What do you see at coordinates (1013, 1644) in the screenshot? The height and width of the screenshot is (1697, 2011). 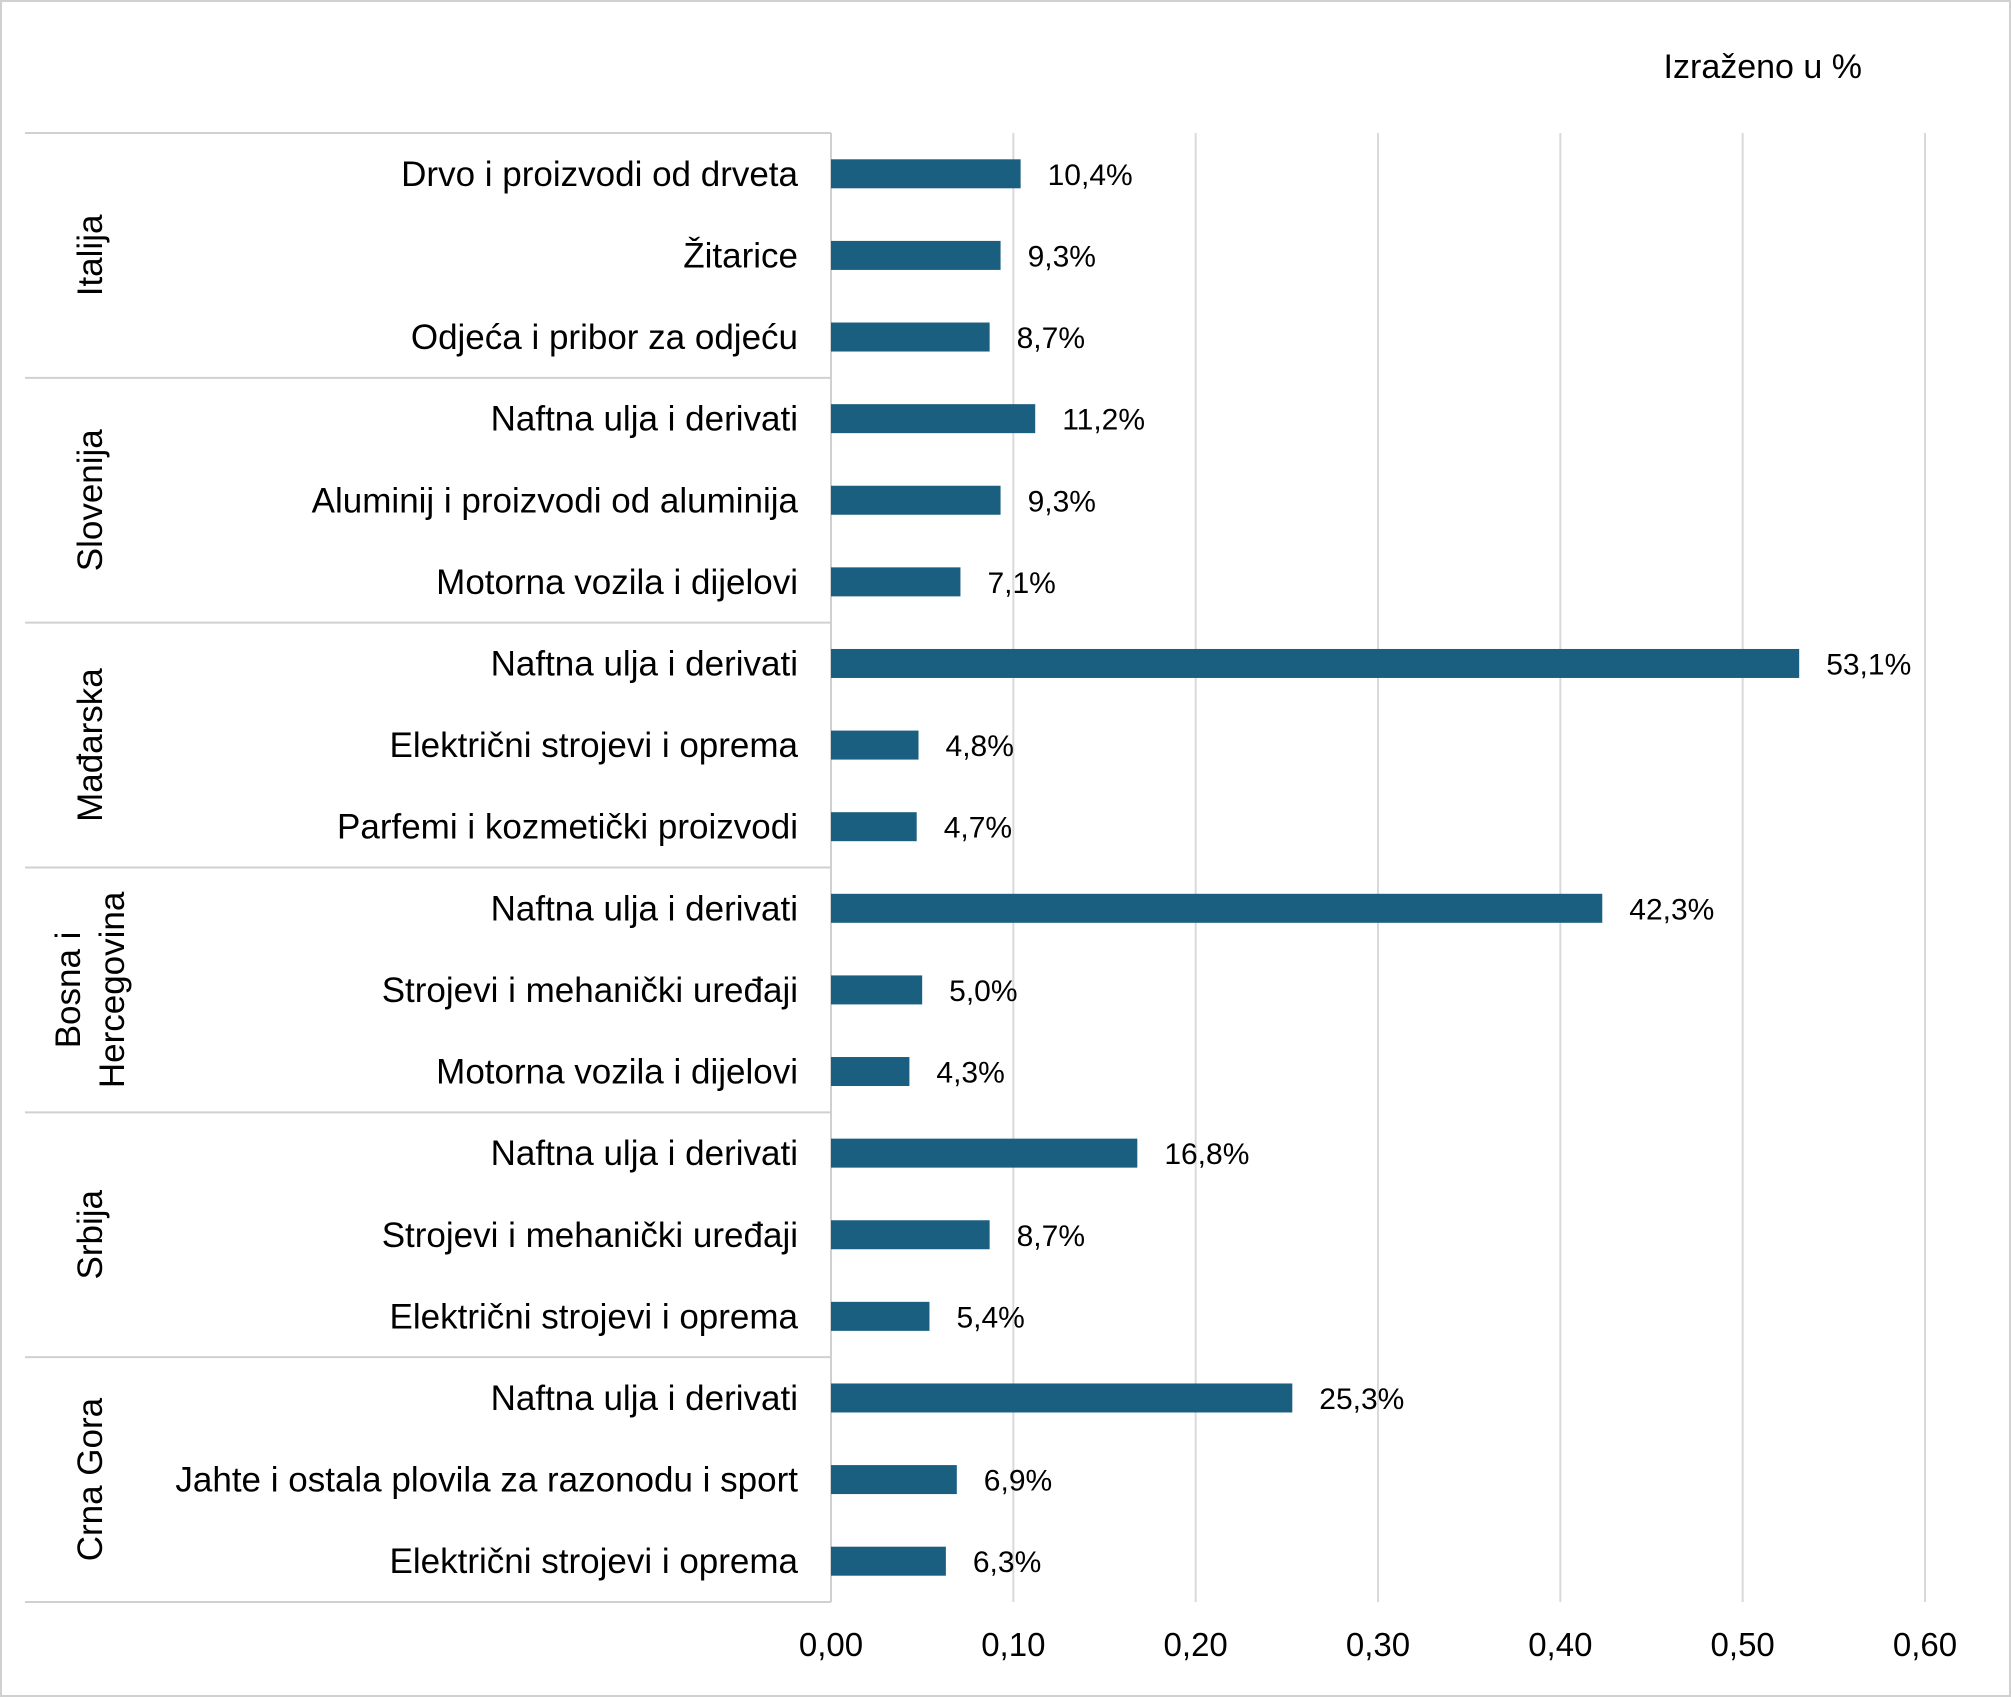 I see `x-tick-label: 0,10` at bounding box center [1013, 1644].